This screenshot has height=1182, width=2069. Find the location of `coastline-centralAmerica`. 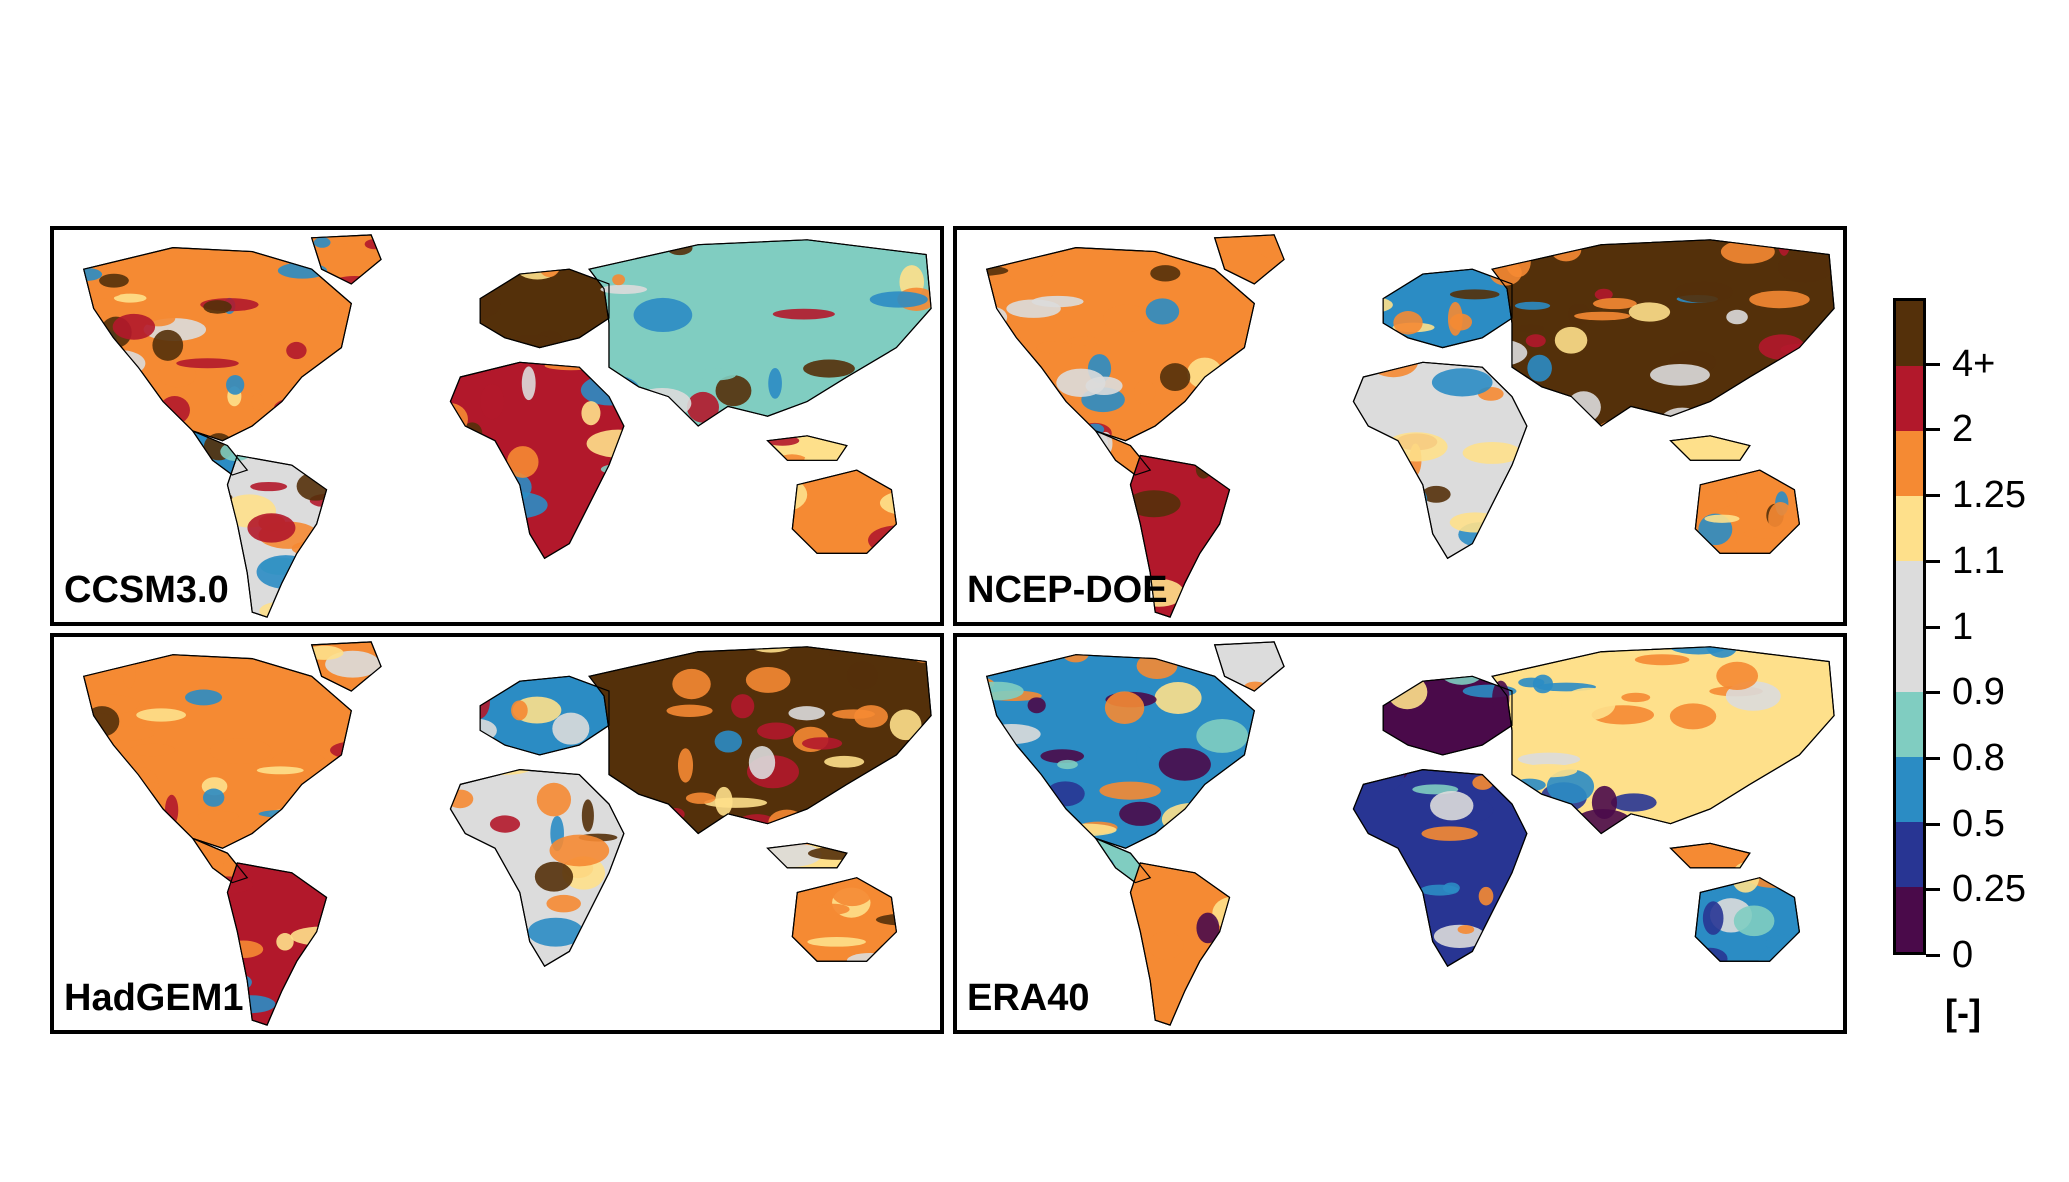

coastline-centralAmerica is located at coordinates (1123, 452).